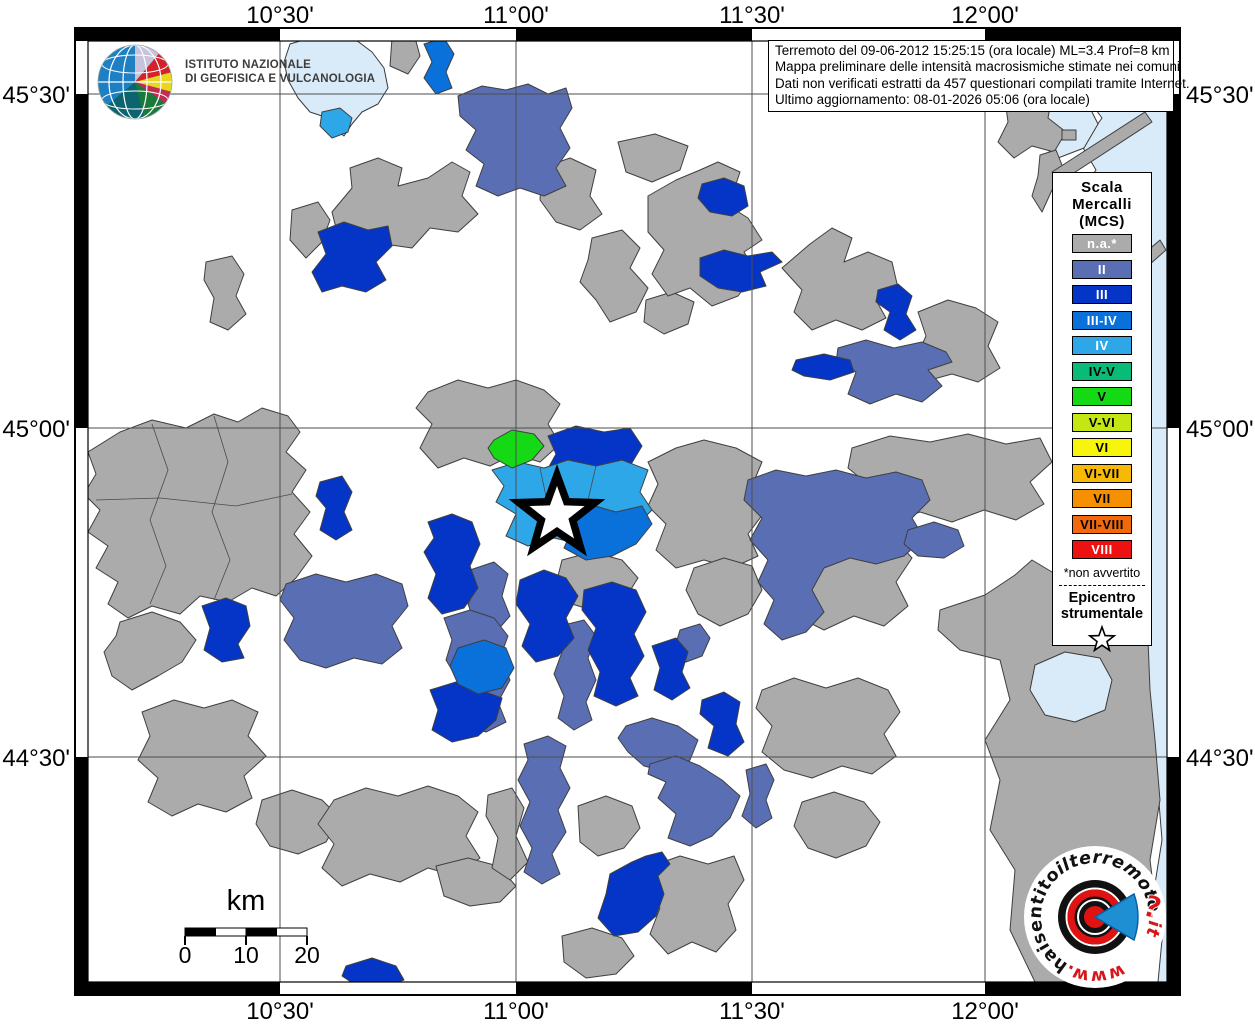  Describe the element at coordinates (1116, 917) in the screenshot. I see `logo-megaphone-icon` at that location.